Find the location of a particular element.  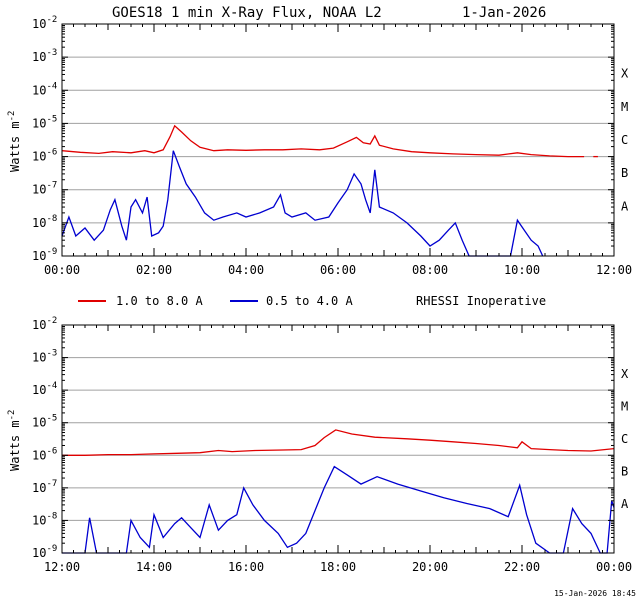

x-tick-label: 08:00 is located at coordinates (430, 270).